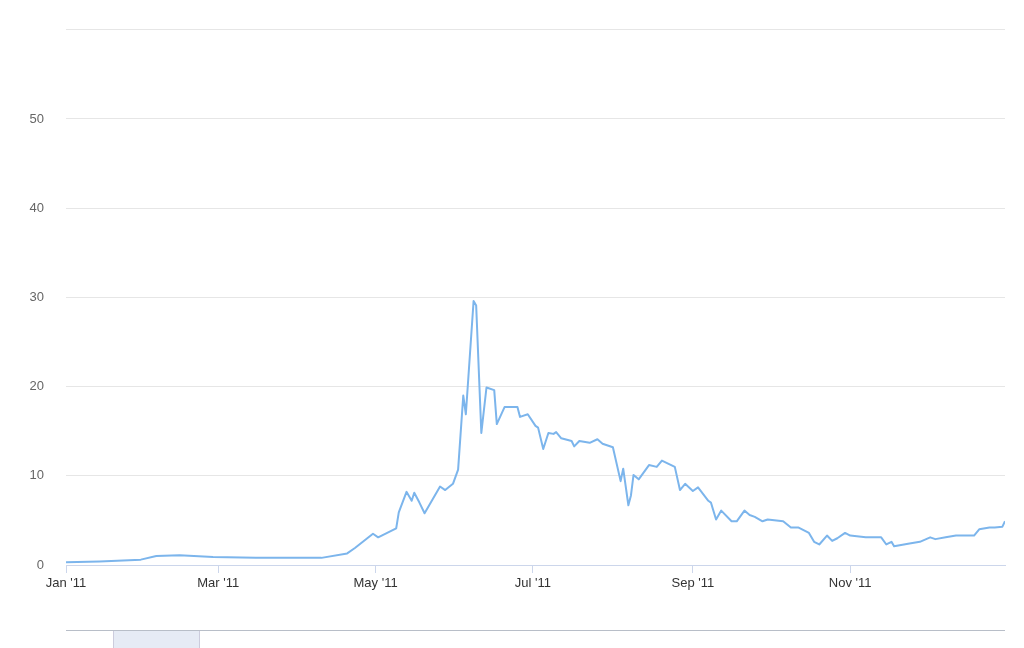 The width and height of the screenshot is (1024, 648). Describe the element at coordinates (850, 583) in the screenshot. I see `x-tick-label: Nov '11` at that location.